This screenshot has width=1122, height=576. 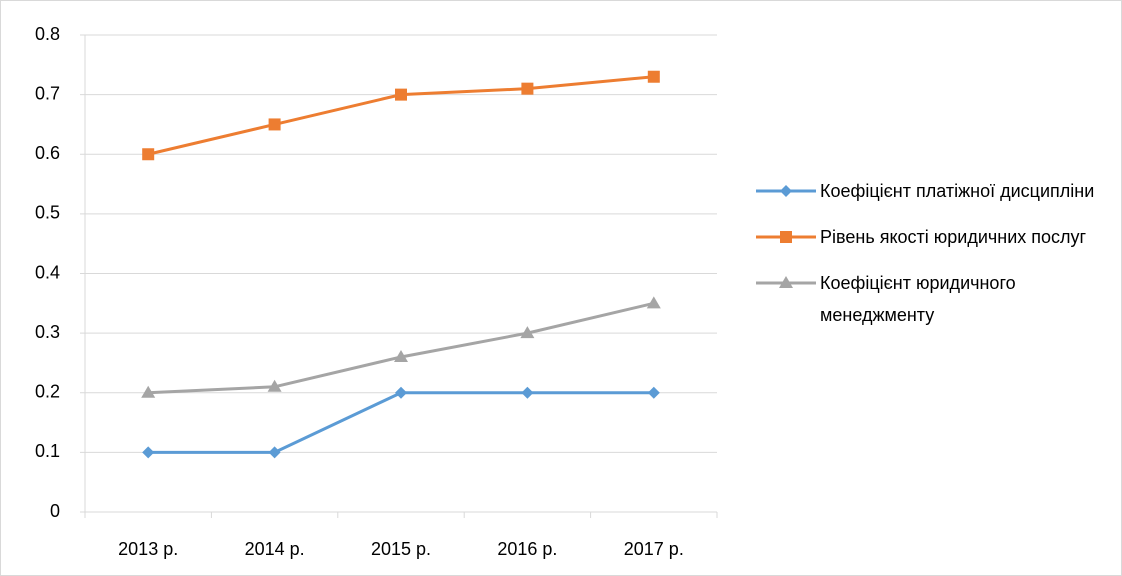 What do you see at coordinates (47, 272) in the screenshot?
I see `y-tick-label: 0.4` at bounding box center [47, 272].